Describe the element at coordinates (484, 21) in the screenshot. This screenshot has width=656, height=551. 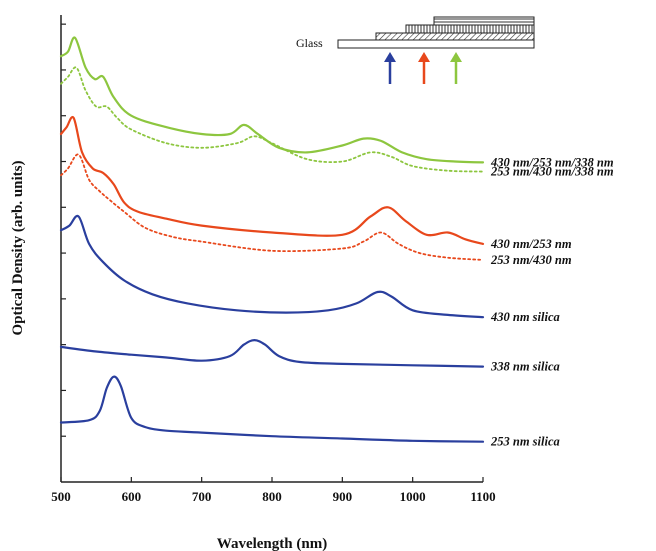
I see `layer-horizontal` at that location.